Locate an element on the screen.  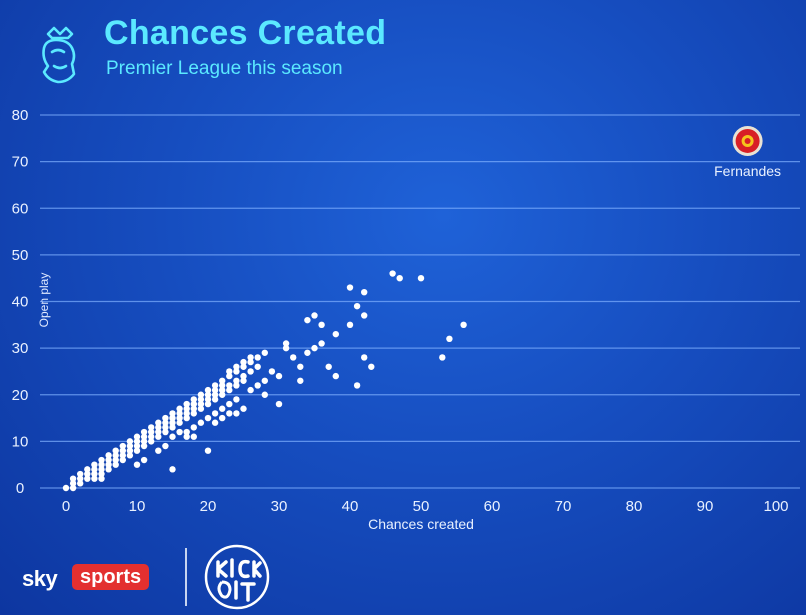
y-axis-label: Open play is located at coordinates (44, 300).